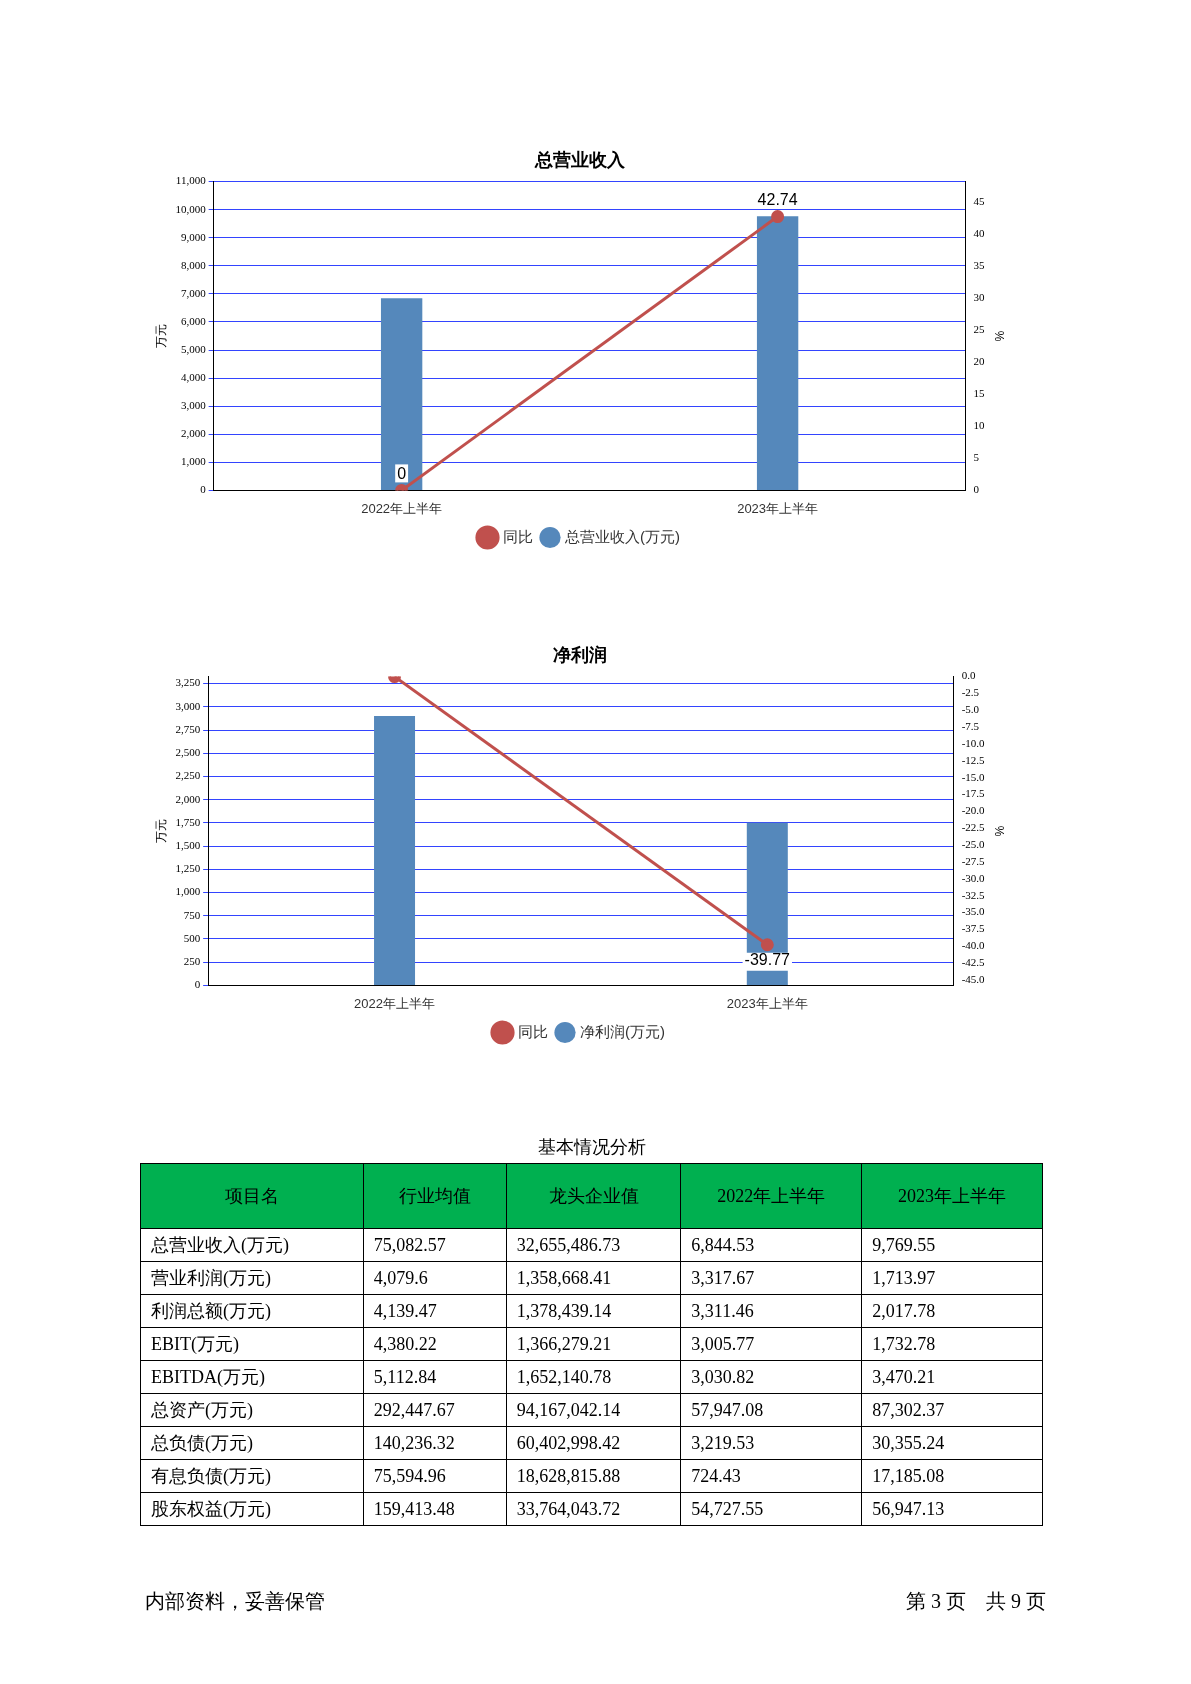 The image size is (1191, 1684). What do you see at coordinates (400, 1277) in the screenshot?
I see `text: 4,079.6` at bounding box center [400, 1277].